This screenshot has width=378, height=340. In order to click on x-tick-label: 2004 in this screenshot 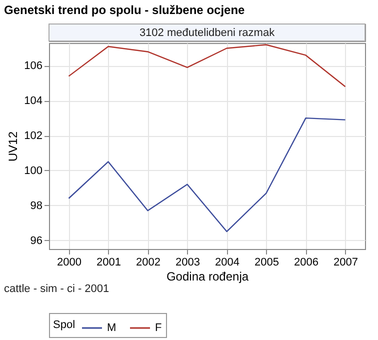, I will do `click(227, 262)`.